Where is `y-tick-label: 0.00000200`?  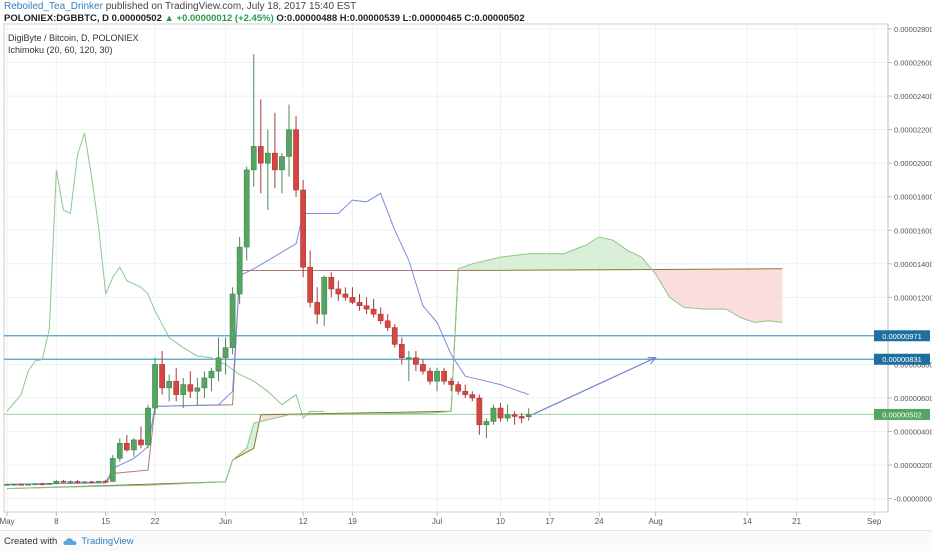
y-tick-label: 0.00000200 is located at coordinates (913, 465).